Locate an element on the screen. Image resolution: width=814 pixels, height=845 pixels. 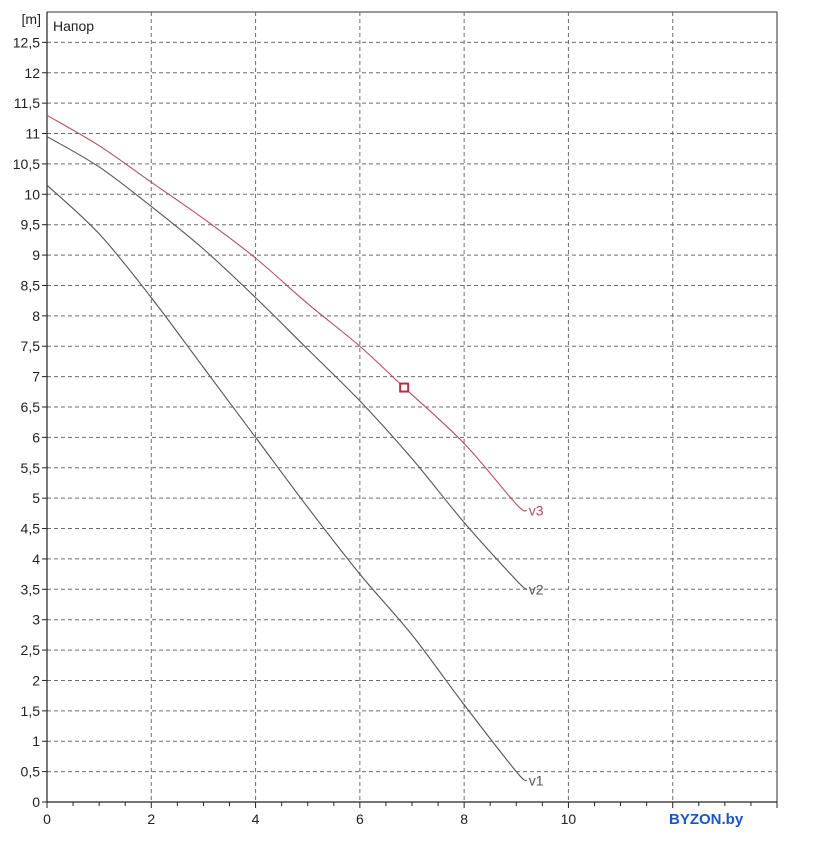
operating-point-marker is located at coordinates (404, 387).